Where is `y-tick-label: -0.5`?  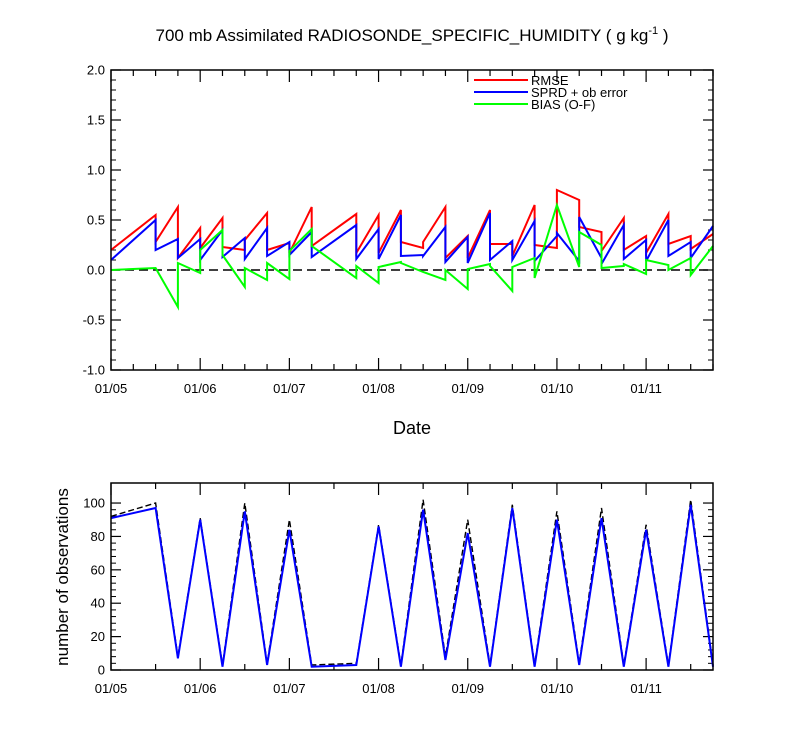 y-tick-label: -0.5 is located at coordinates (94, 320).